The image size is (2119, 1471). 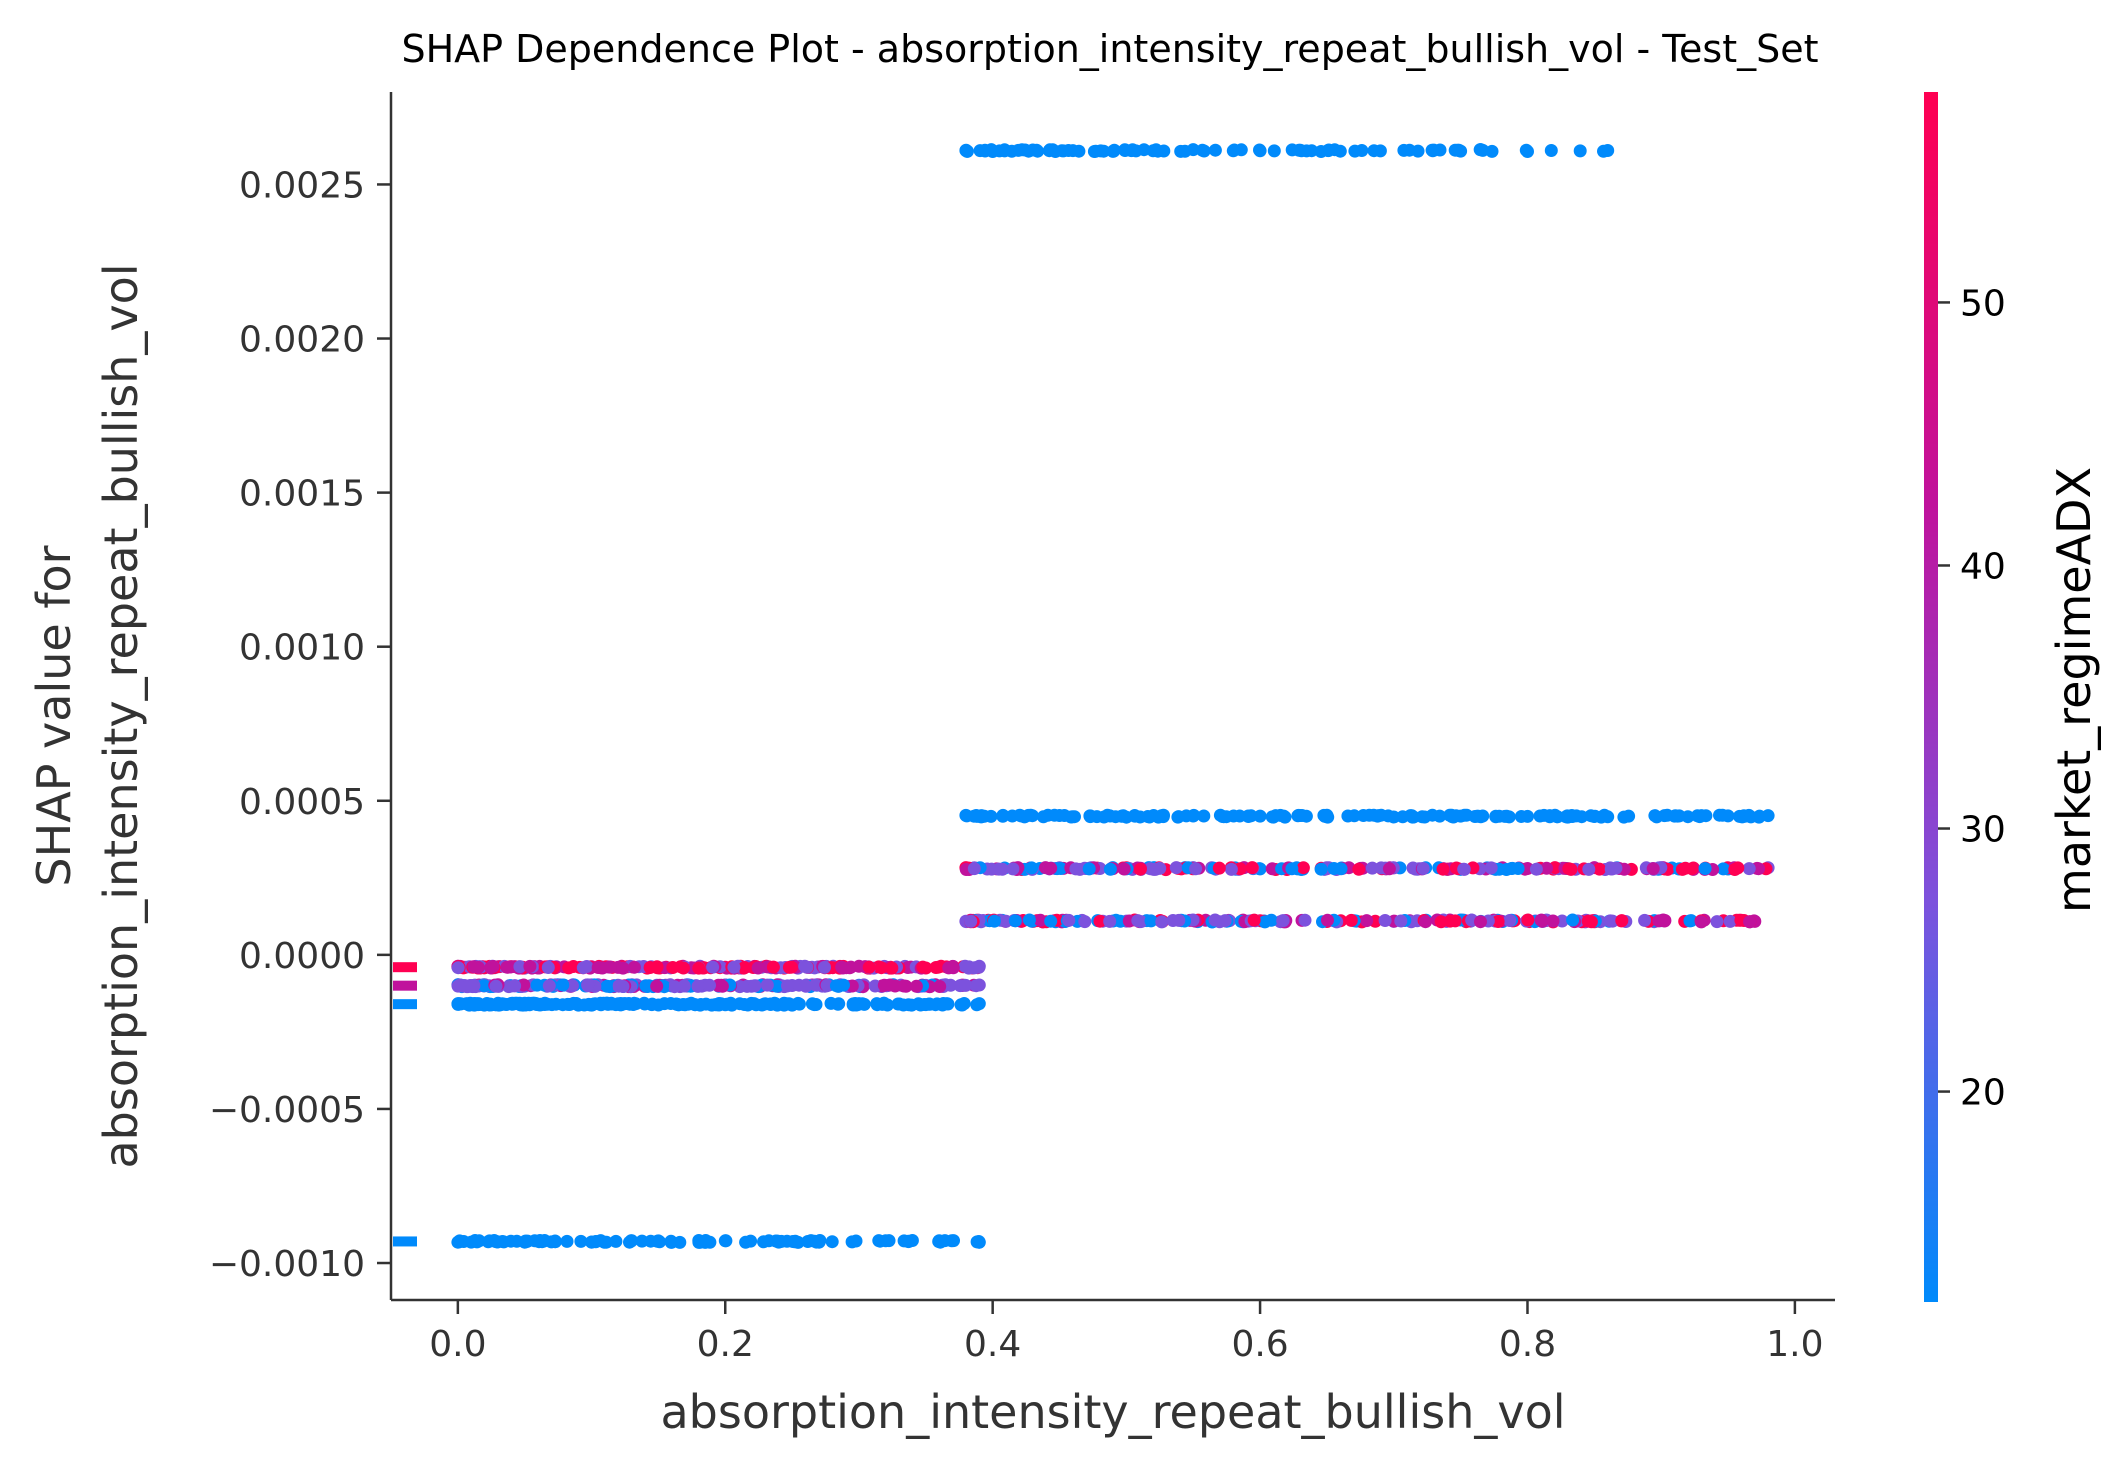 What do you see at coordinates (2074, 690) in the screenshot?
I see `colorbar-label: market_regimeADX` at bounding box center [2074, 690].